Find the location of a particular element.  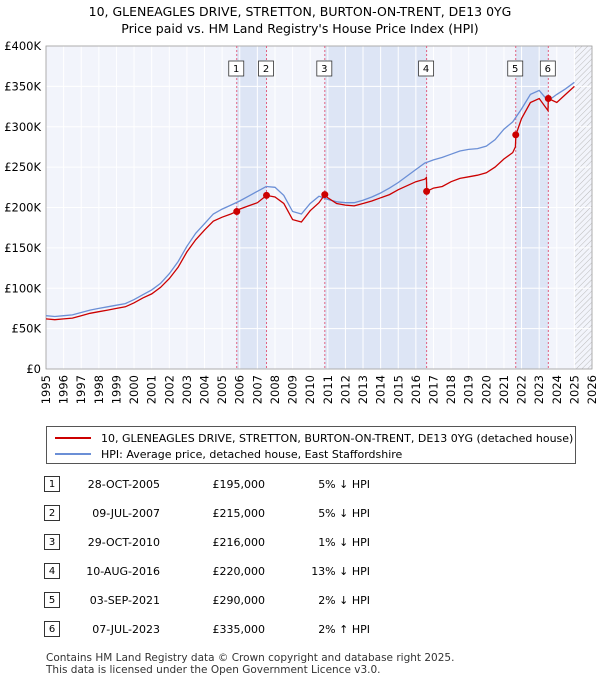

x-tick-label: 1997 is located at coordinates (81, 389).